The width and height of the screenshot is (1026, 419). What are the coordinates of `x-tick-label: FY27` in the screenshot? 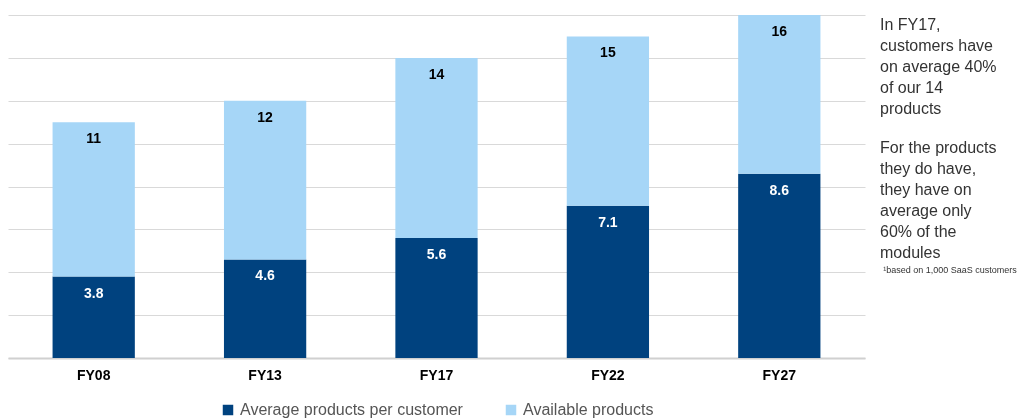 It's located at (779, 374).